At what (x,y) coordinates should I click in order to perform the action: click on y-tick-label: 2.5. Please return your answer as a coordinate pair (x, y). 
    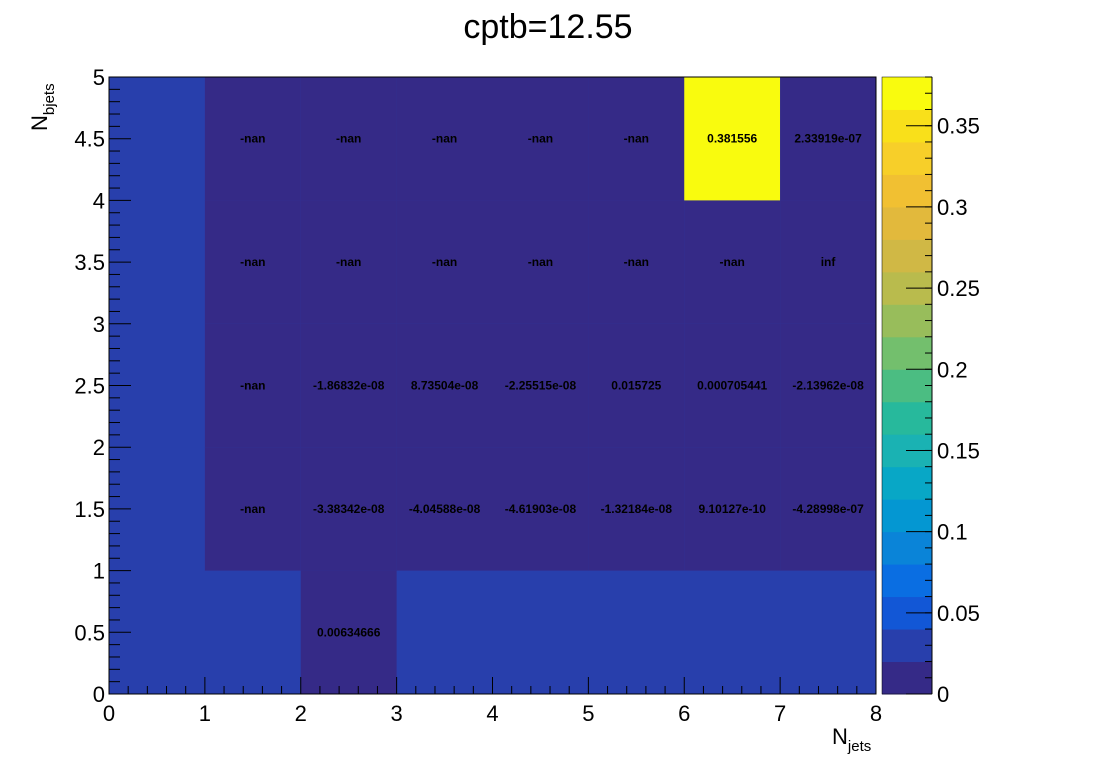
    Looking at the image, I should click on (89, 386).